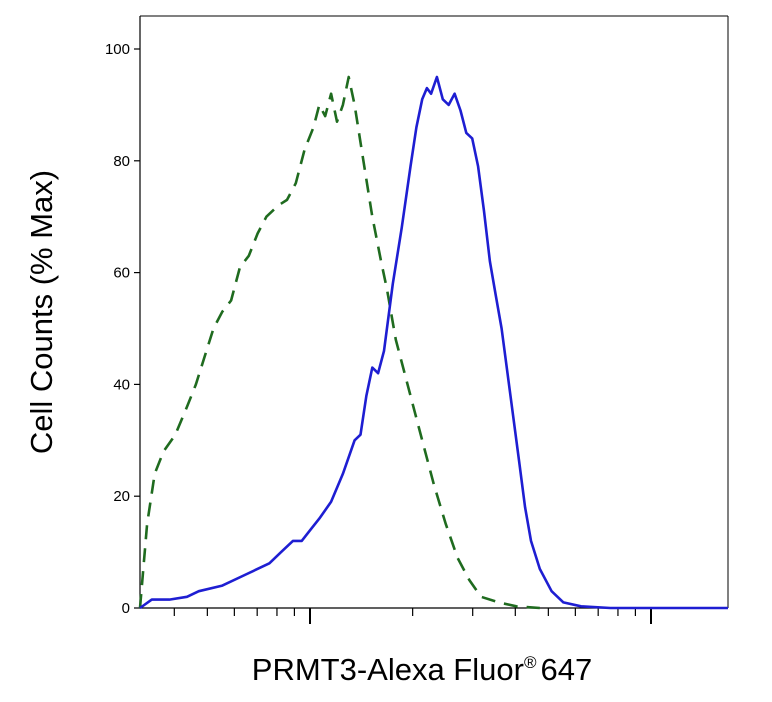  What do you see at coordinates (121, 496) in the screenshot?
I see `y-tick-label: 20` at bounding box center [121, 496].